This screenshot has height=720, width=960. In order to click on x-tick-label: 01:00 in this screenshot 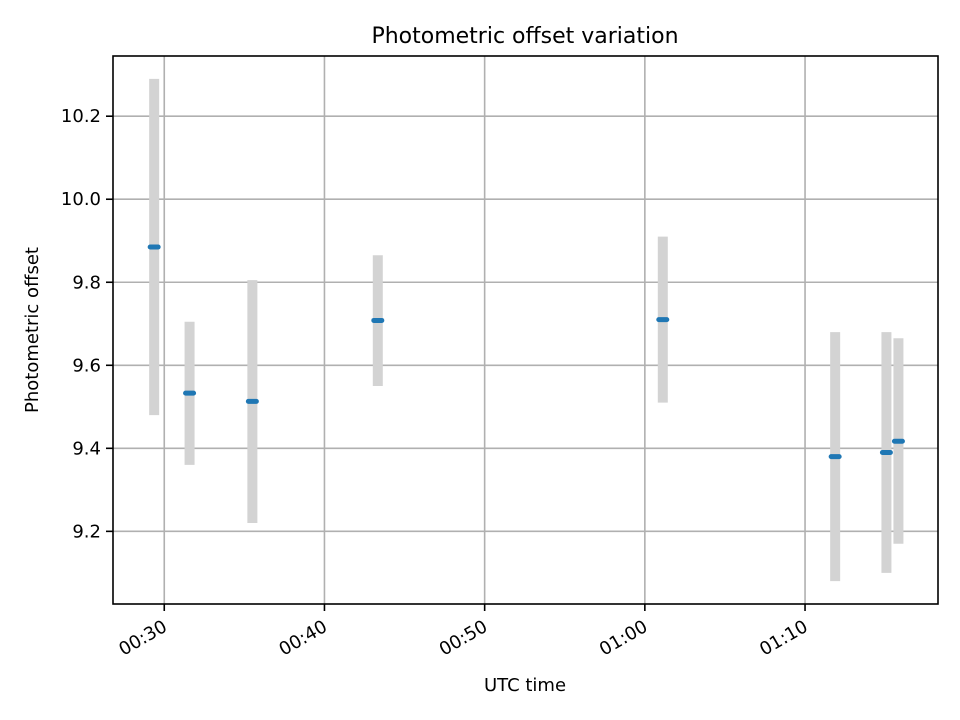, I will do `click(623, 638)`.